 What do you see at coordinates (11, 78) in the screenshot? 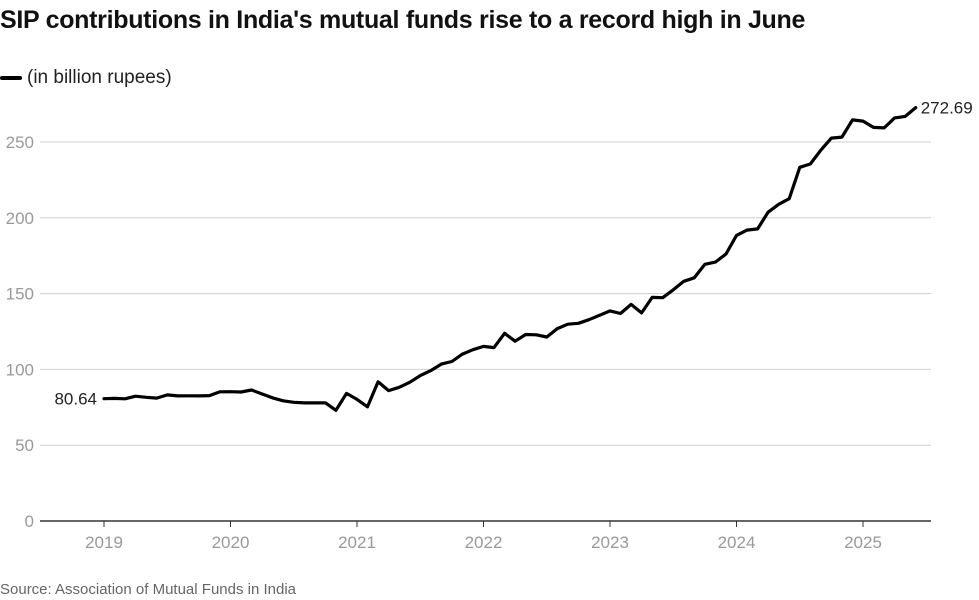
I see `legend-swatch` at bounding box center [11, 78].